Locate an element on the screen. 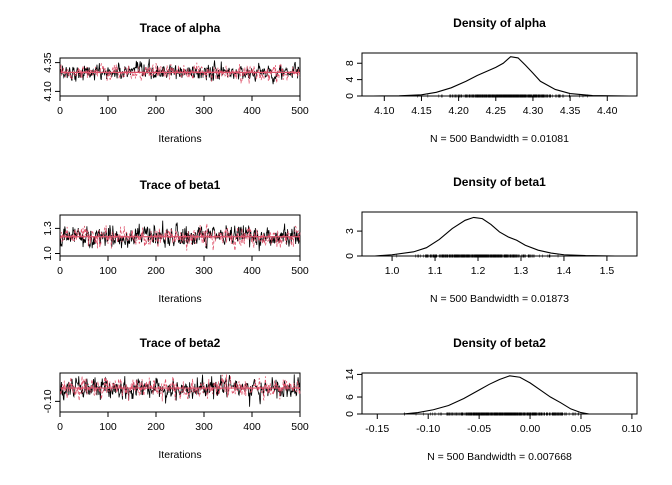 This screenshot has width=672, height=485. panel-title: Trace of alpha is located at coordinates (180, 28).